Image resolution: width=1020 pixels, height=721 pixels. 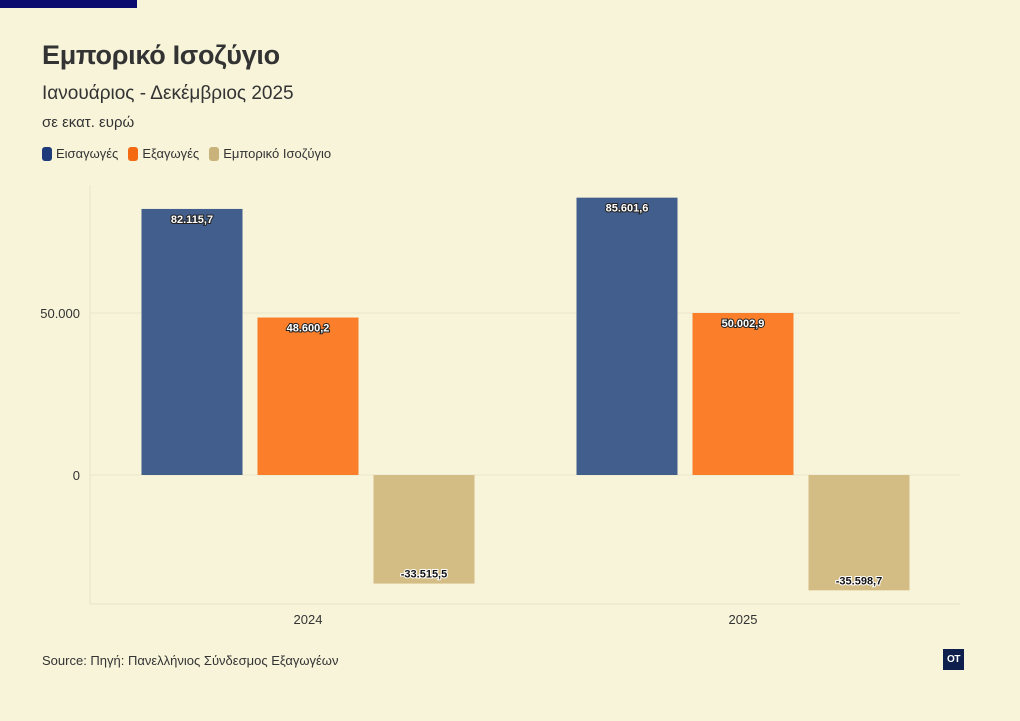 I want to click on legend-item-exports: Εξαγωγές, so click(x=163, y=153).